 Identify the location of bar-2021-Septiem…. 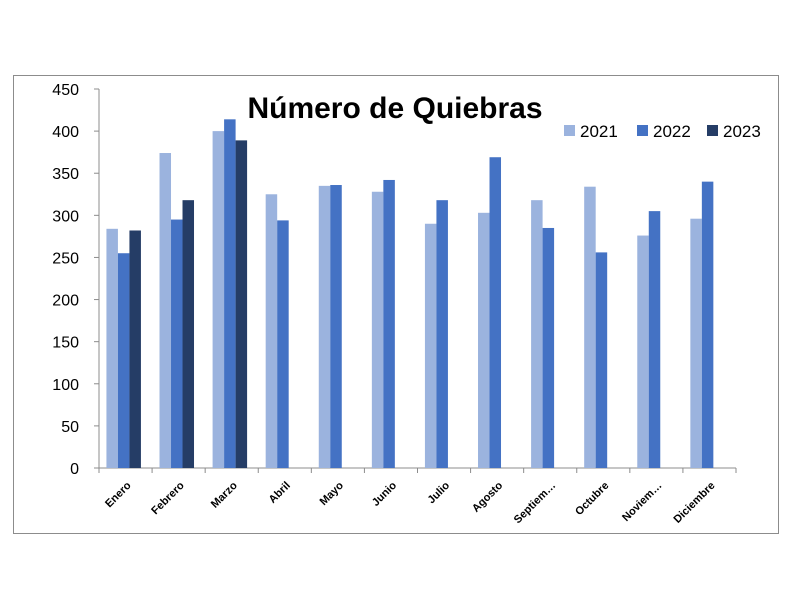
(537, 334).